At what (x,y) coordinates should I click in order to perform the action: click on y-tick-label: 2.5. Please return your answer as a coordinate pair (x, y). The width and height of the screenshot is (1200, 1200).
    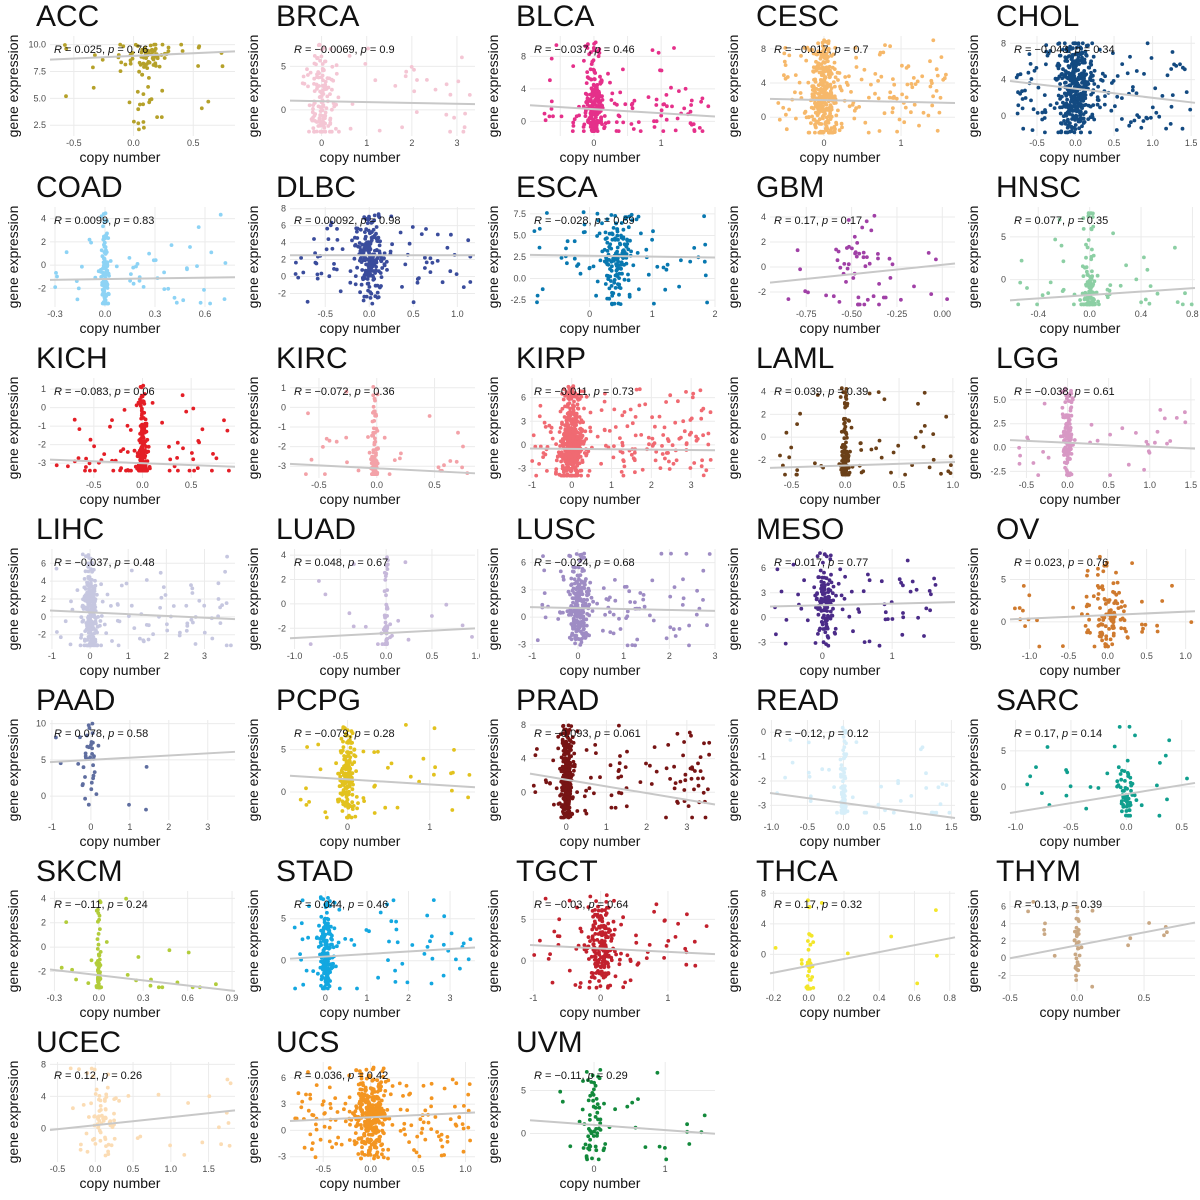
    Looking at the image, I should click on (999, 424).